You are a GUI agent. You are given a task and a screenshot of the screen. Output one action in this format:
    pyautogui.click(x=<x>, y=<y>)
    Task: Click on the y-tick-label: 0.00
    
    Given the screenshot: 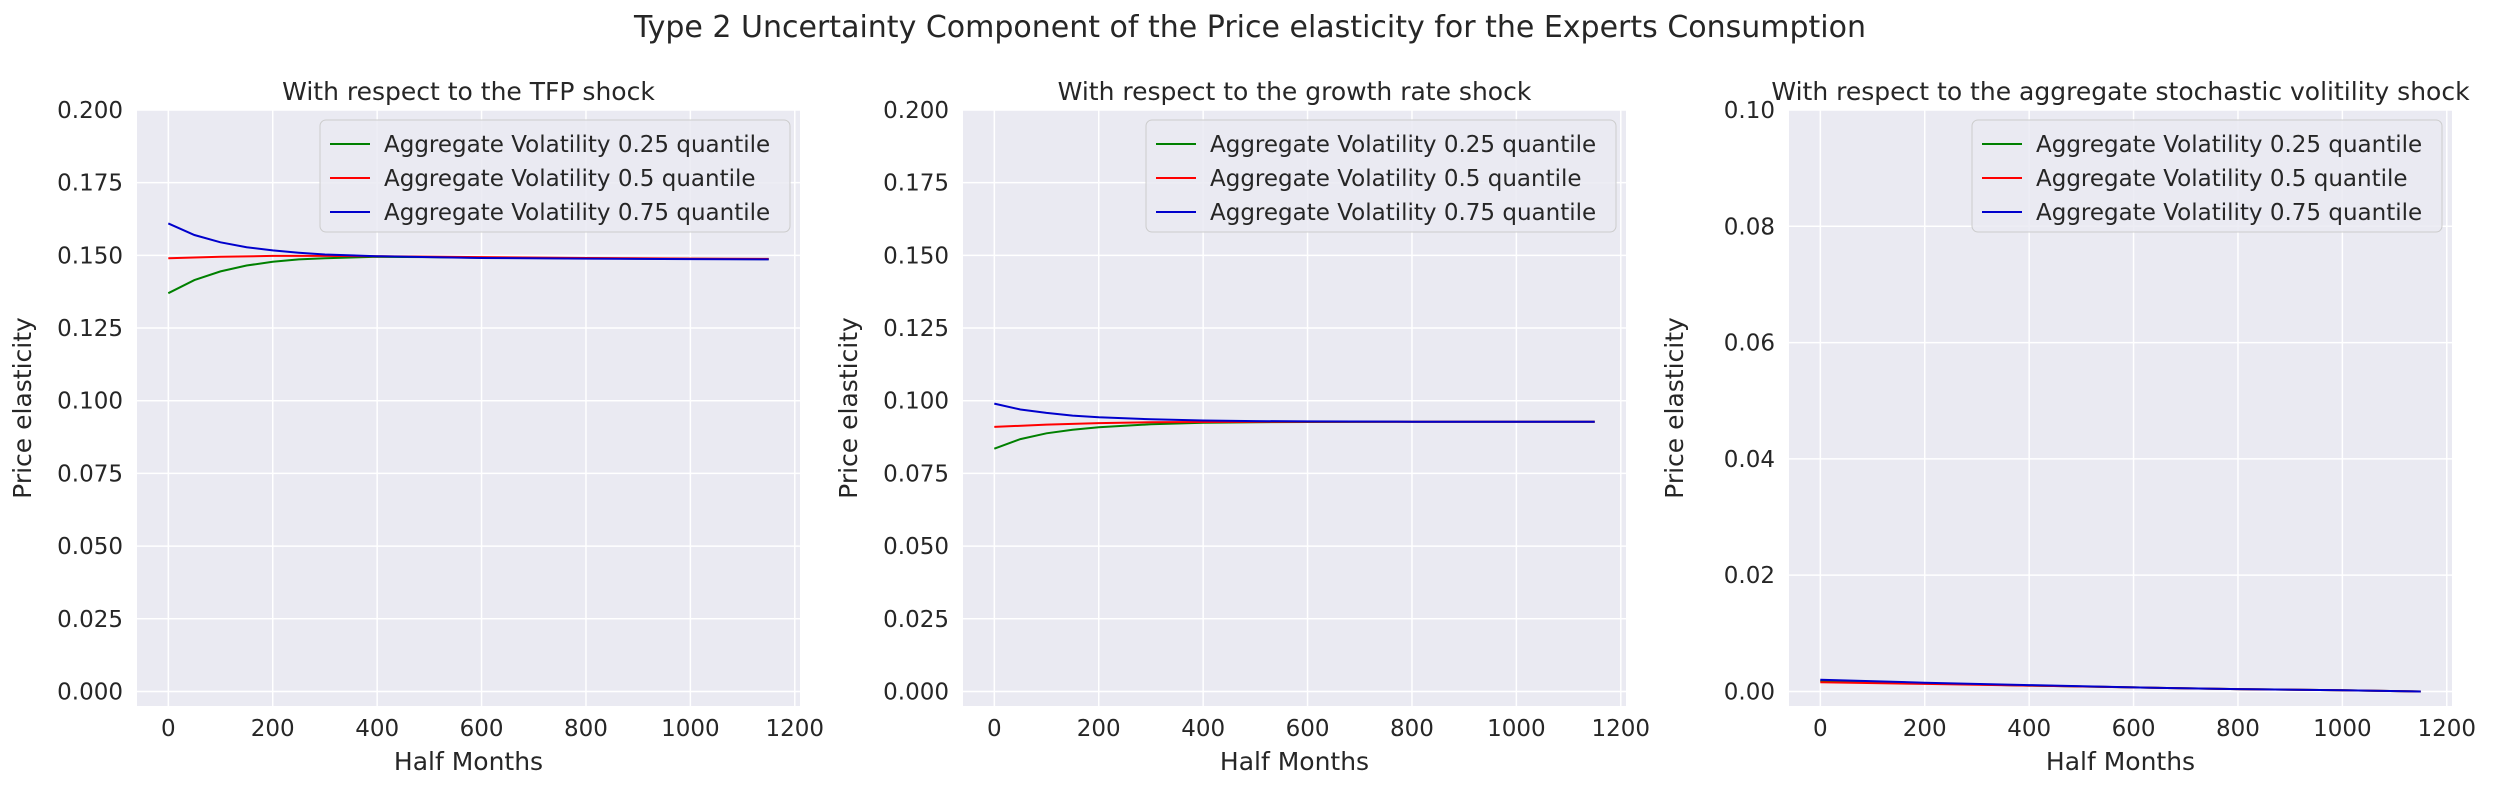 What is the action you would take?
    pyautogui.click(x=1749, y=692)
    